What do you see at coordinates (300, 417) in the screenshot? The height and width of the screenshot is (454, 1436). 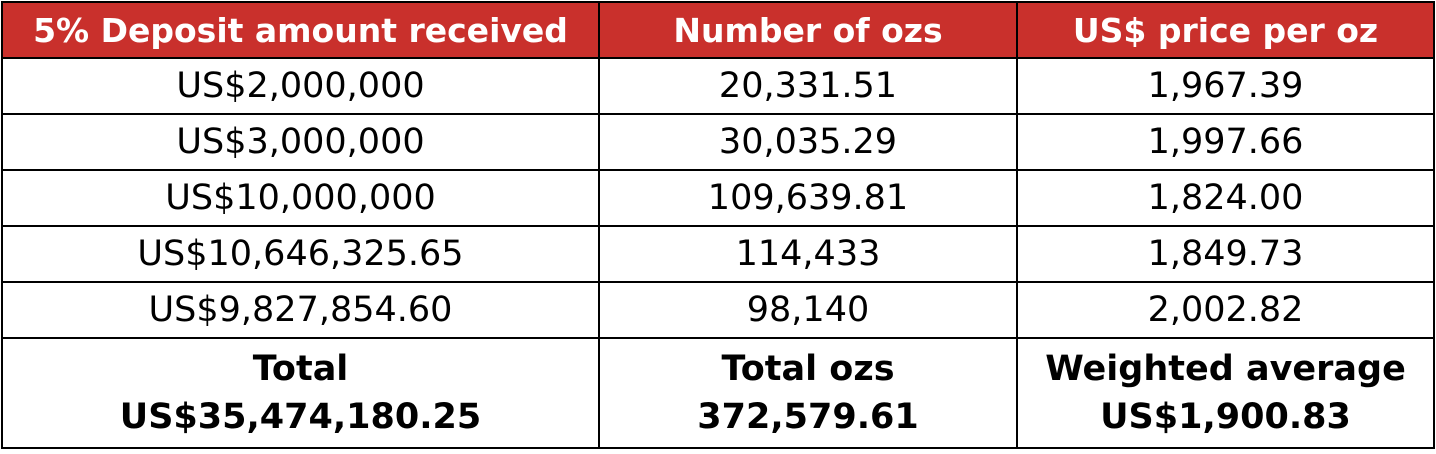 I see `total-deposit-value: US$35,474,180.25` at bounding box center [300, 417].